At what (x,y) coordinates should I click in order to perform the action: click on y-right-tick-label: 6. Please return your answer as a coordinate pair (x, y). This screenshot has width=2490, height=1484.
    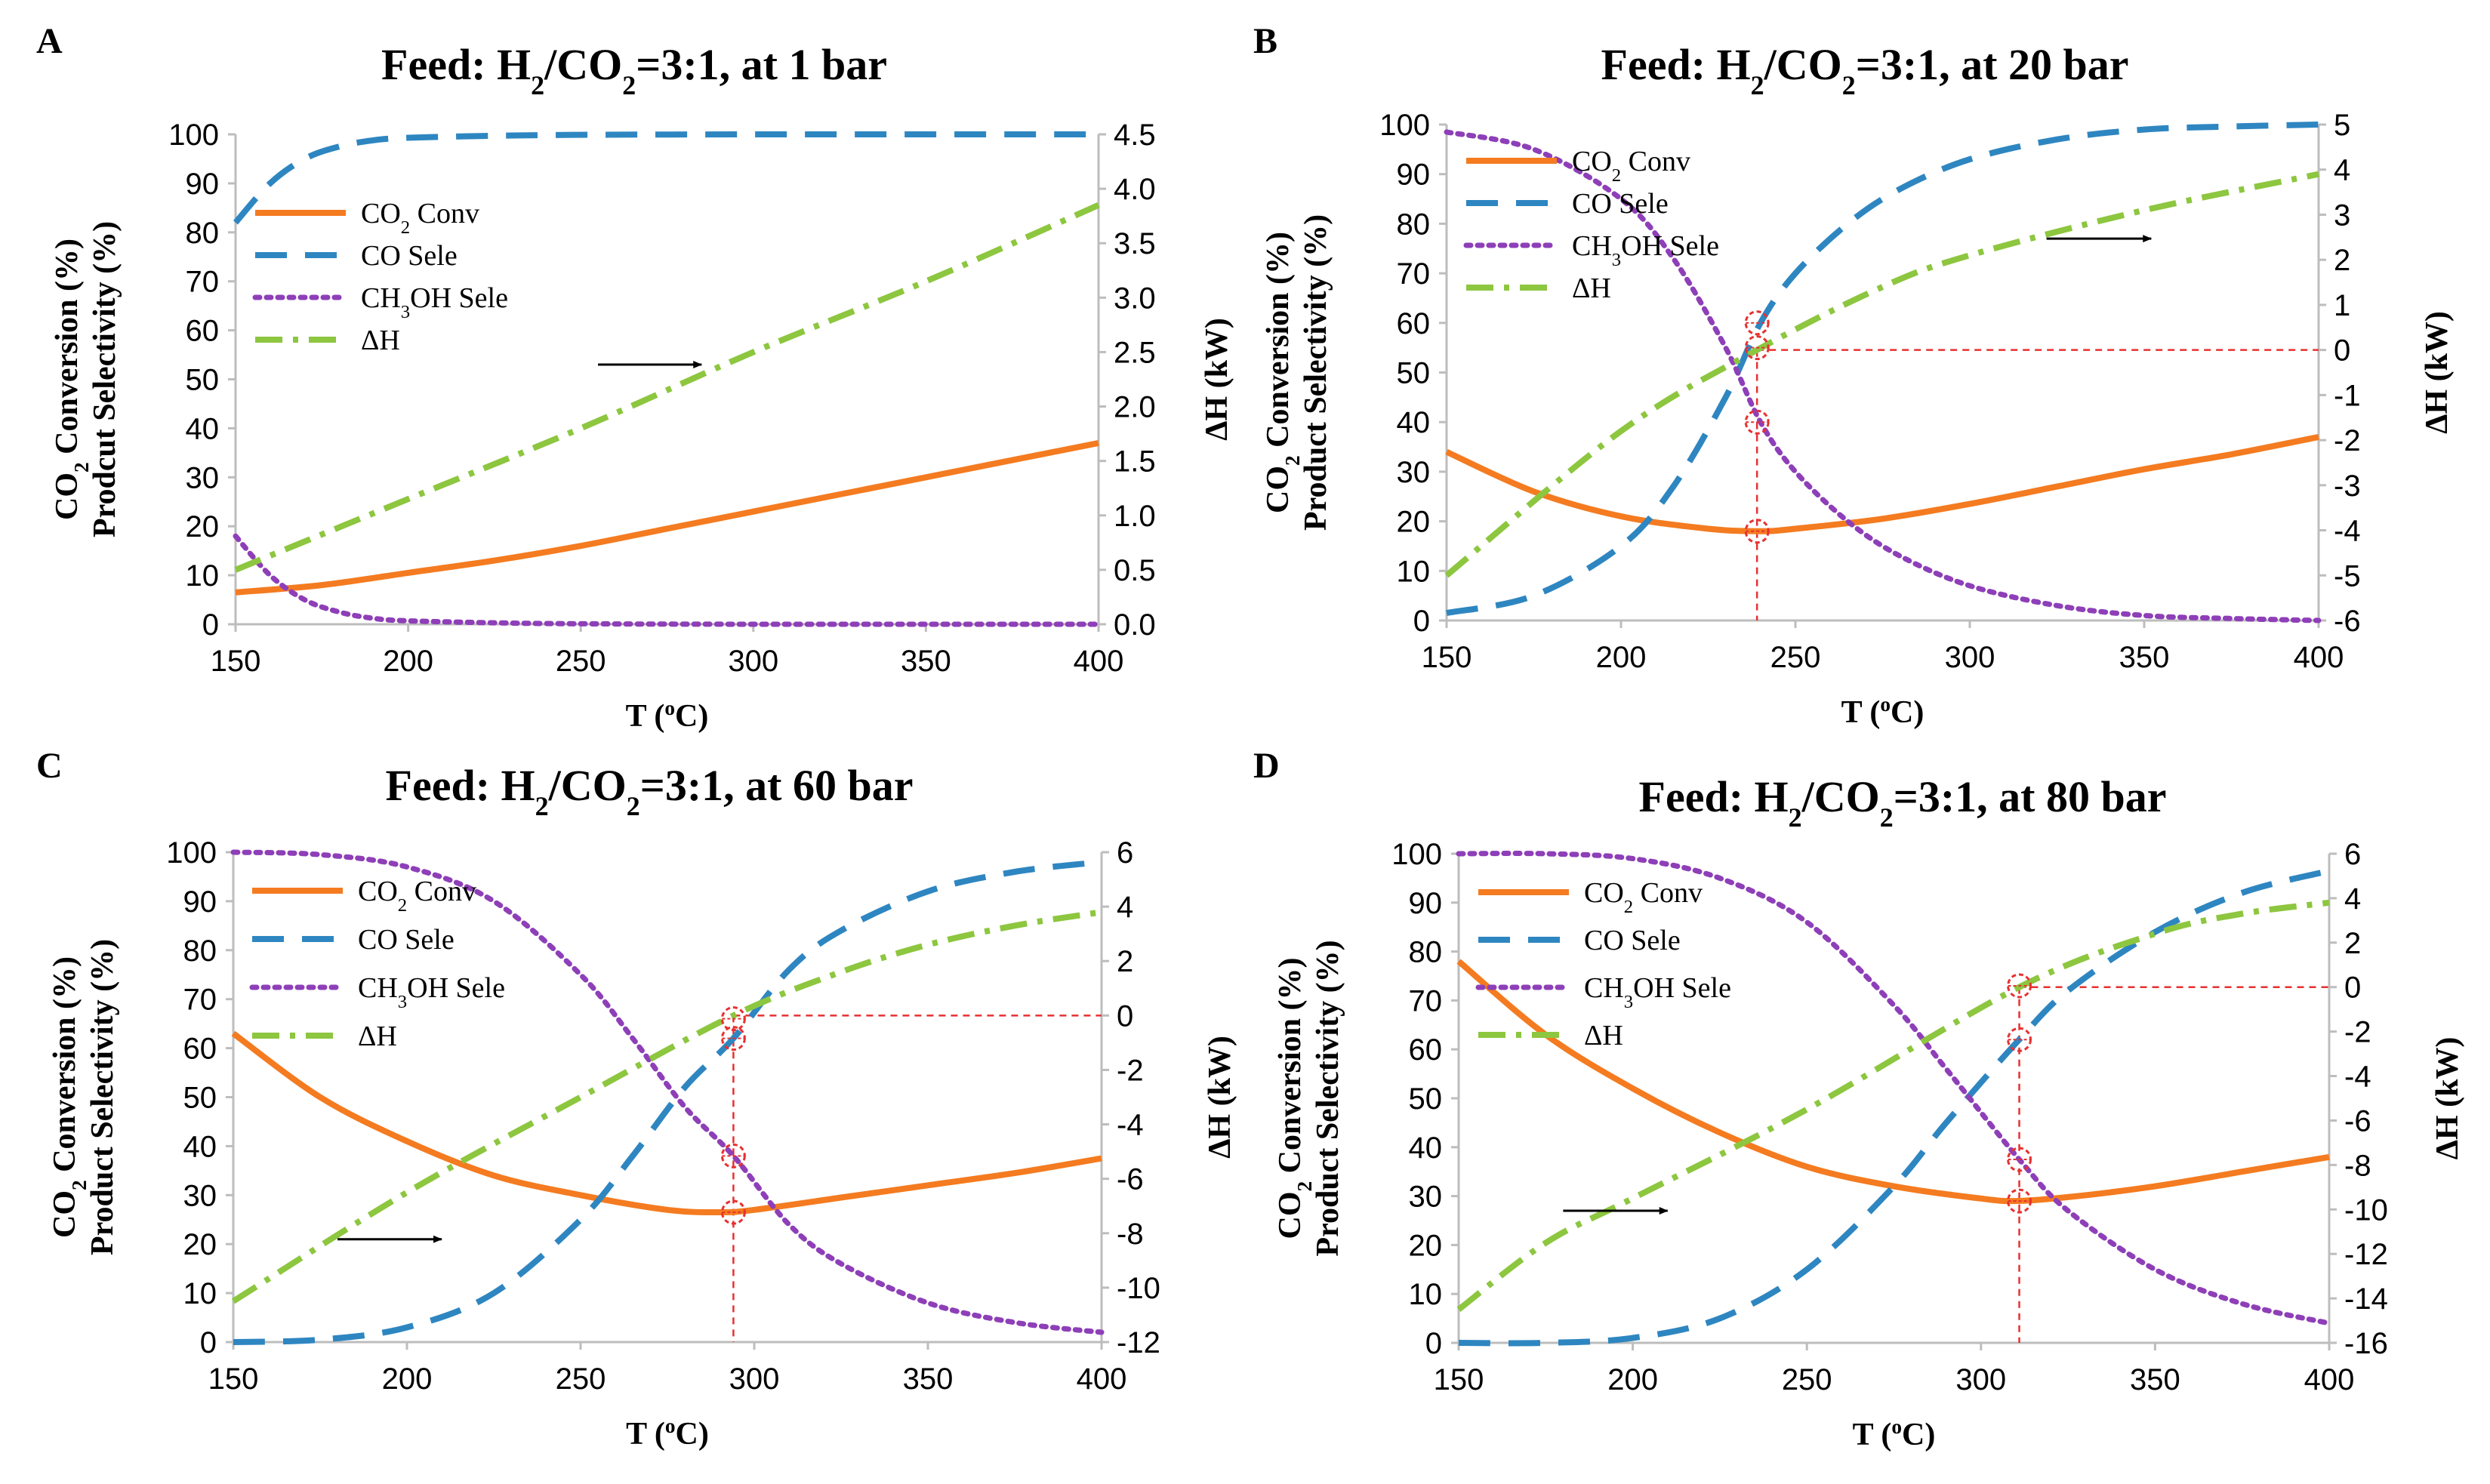
    Looking at the image, I should click on (1125, 853).